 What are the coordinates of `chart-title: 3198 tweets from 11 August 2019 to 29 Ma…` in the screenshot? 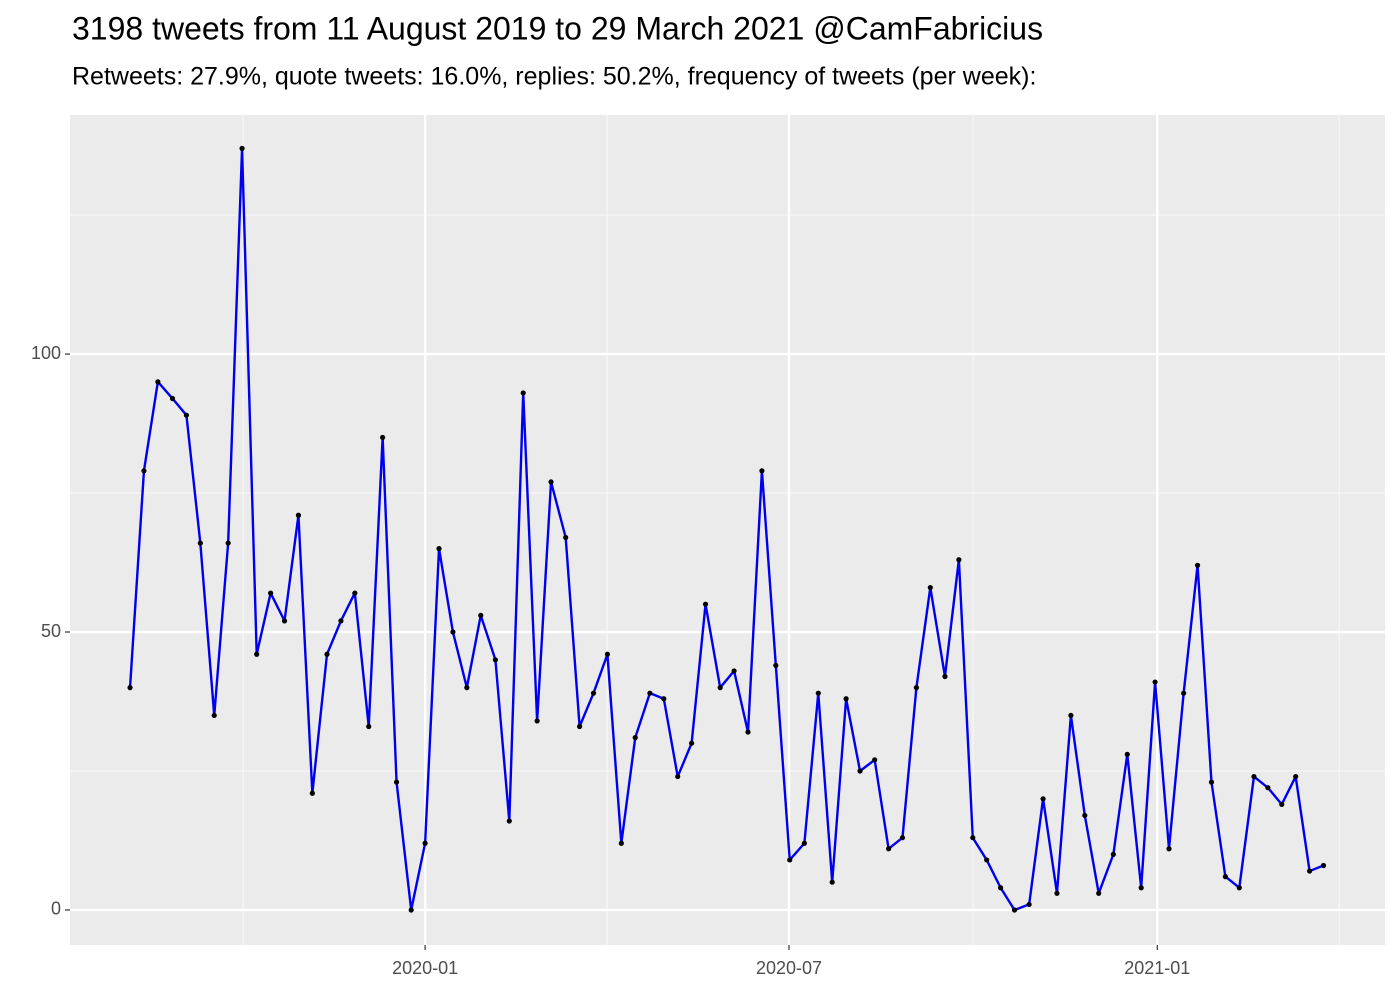 It's located at (557, 28).